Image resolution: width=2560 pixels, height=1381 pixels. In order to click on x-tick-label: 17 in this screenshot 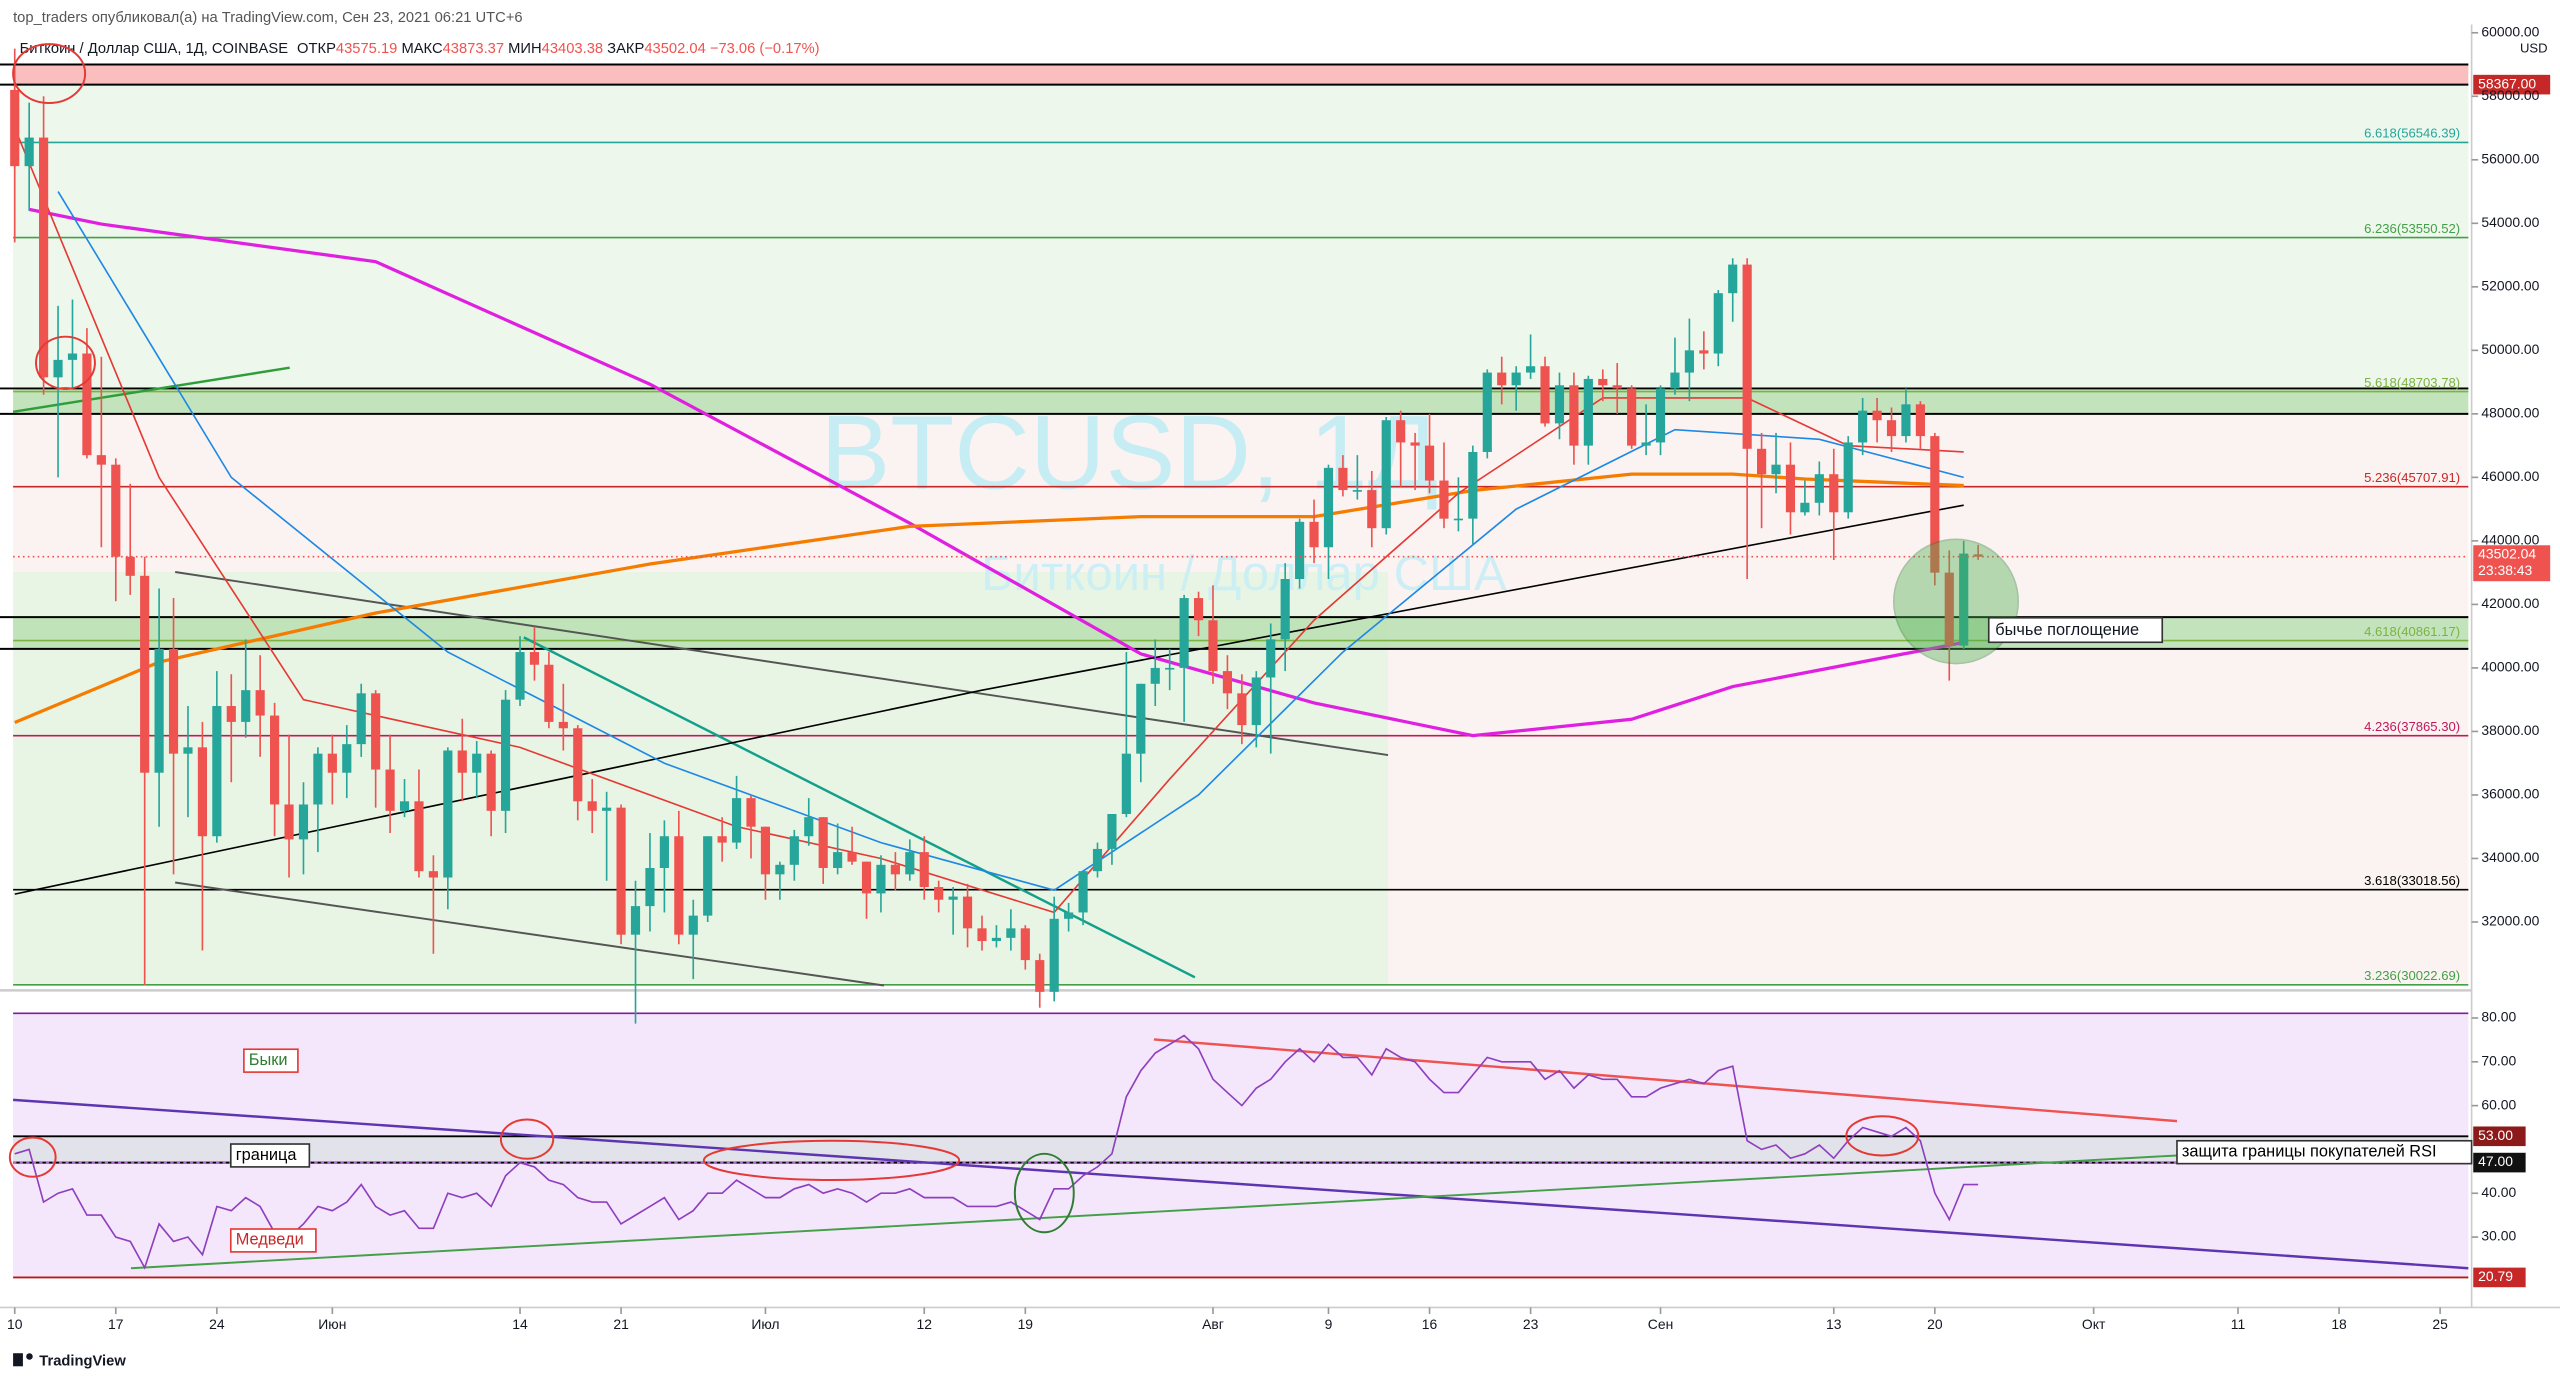, I will do `click(116, 1324)`.